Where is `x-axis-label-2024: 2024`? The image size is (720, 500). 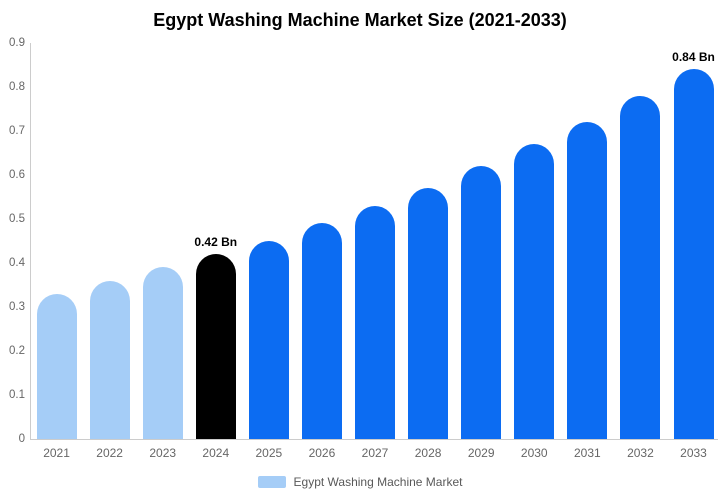 x-axis-label-2024: 2024 is located at coordinates (216, 453).